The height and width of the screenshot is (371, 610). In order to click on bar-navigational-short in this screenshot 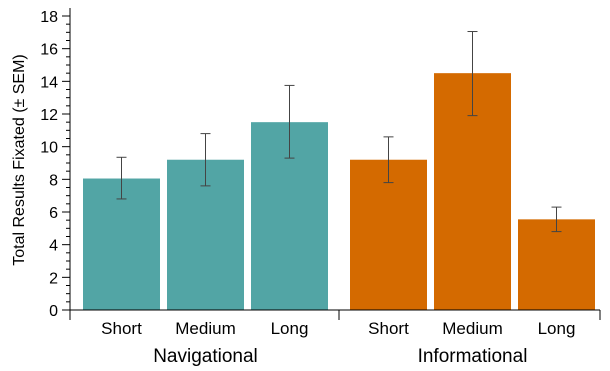, I will do `click(121, 244)`.